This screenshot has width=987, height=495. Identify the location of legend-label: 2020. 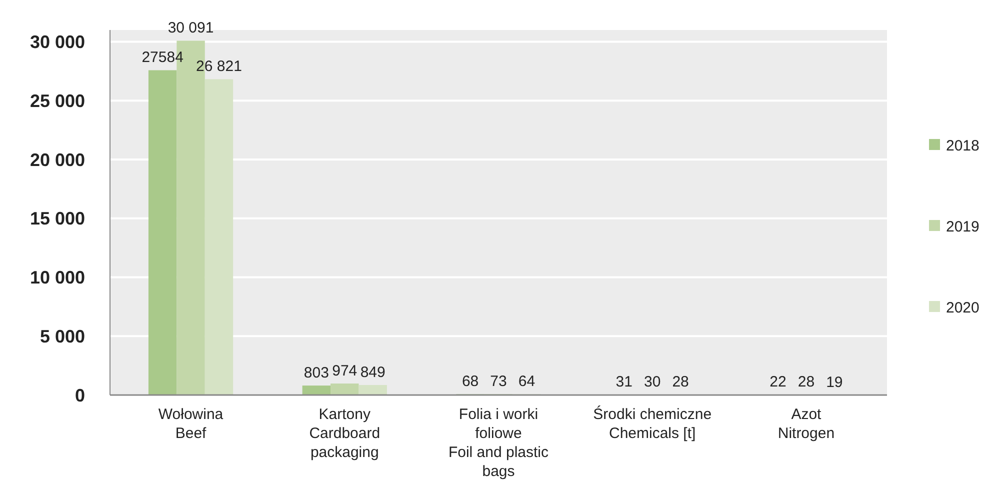
(963, 307).